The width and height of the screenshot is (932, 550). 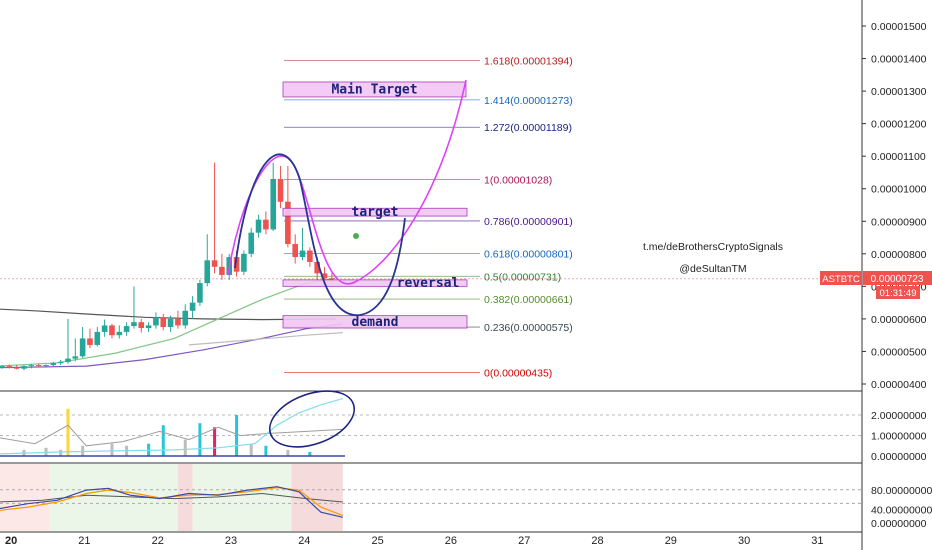 I want to click on x-tick-label: 28, so click(x=597, y=541).